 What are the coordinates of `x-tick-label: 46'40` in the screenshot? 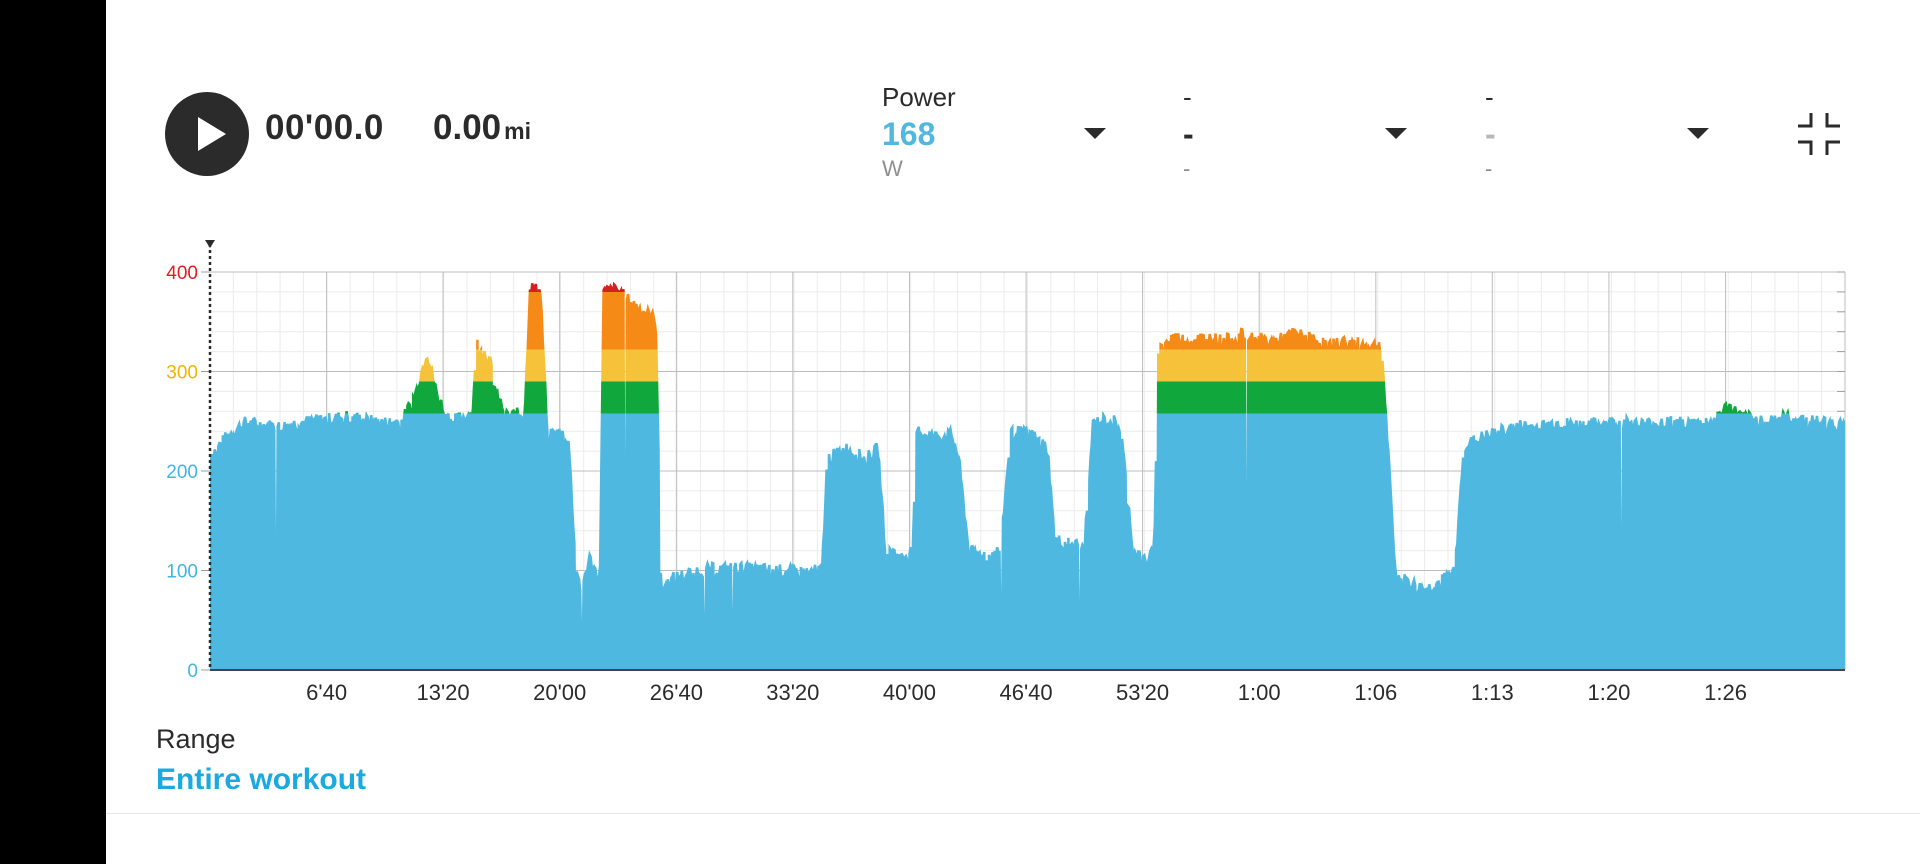 It's located at (1026, 692).